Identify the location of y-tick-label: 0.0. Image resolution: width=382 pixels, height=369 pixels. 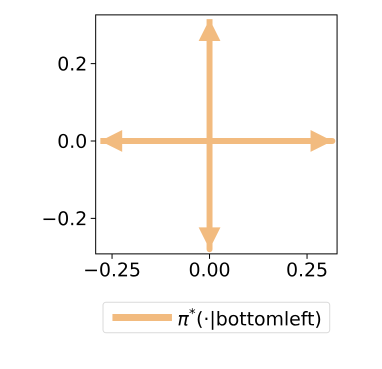
(72, 141).